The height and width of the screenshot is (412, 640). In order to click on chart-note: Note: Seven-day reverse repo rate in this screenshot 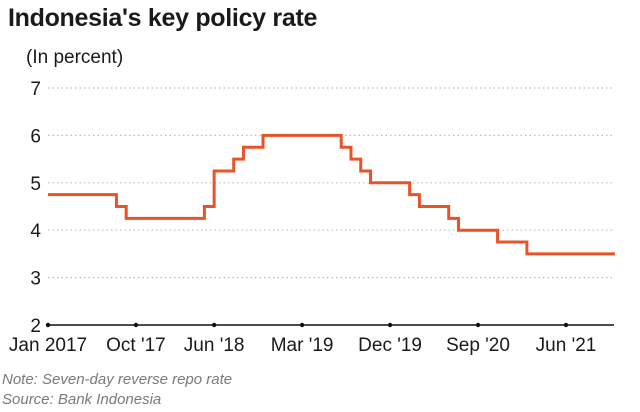, I will do `click(117, 379)`.